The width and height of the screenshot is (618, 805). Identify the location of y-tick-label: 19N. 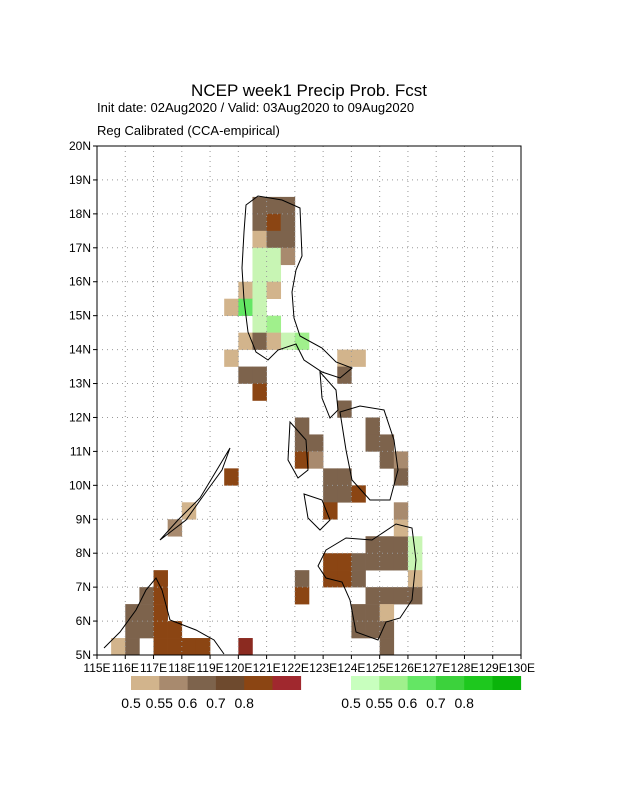
(80, 180).